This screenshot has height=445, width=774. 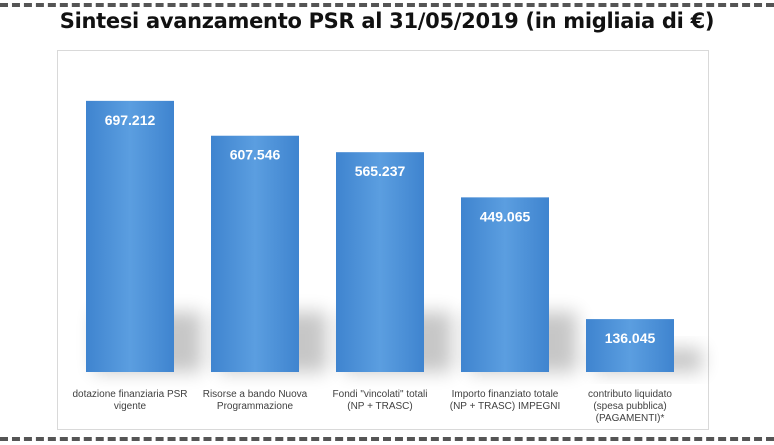 I want to click on data-label-4: 136.045, so click(x=630, y=338).